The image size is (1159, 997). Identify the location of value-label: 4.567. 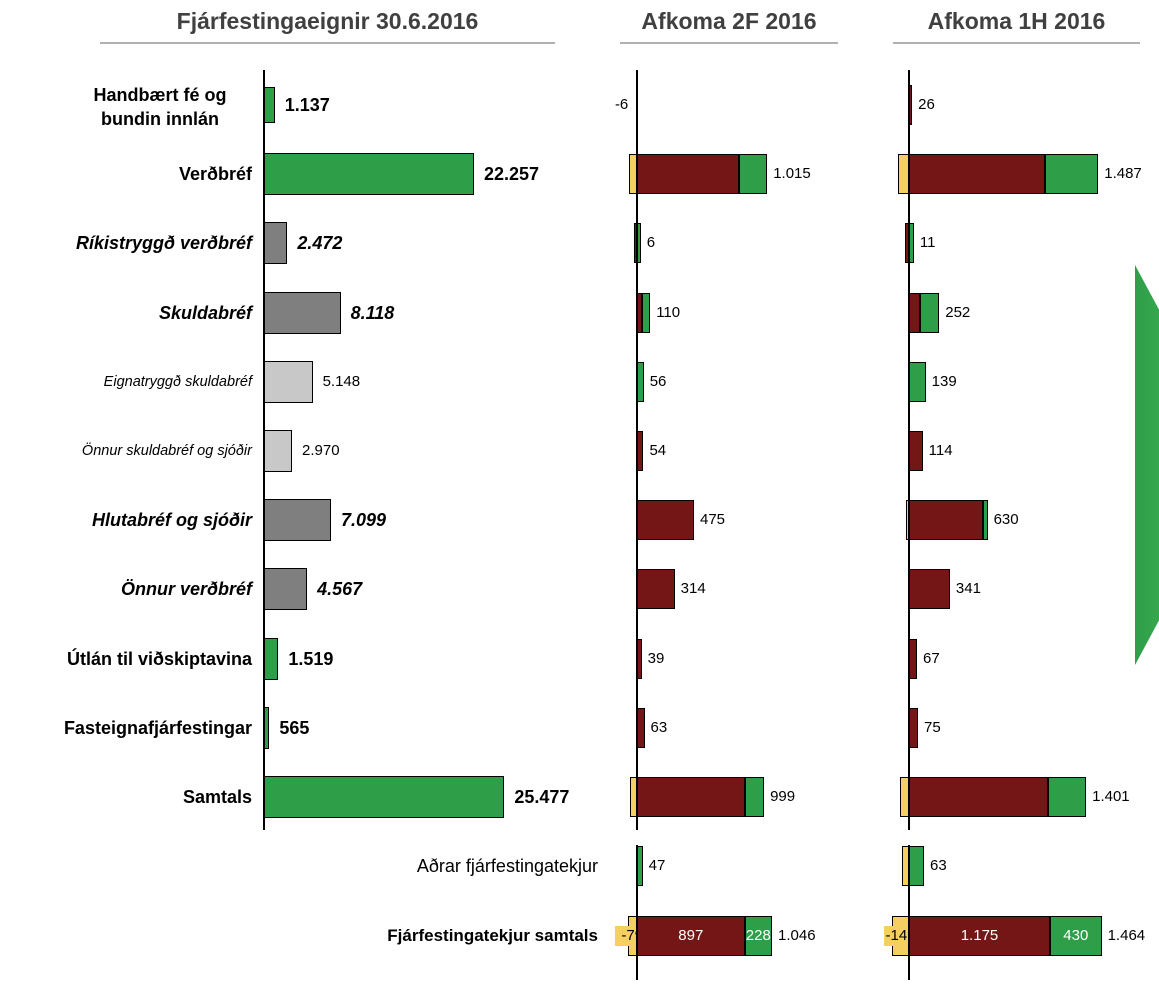
(340, 589).